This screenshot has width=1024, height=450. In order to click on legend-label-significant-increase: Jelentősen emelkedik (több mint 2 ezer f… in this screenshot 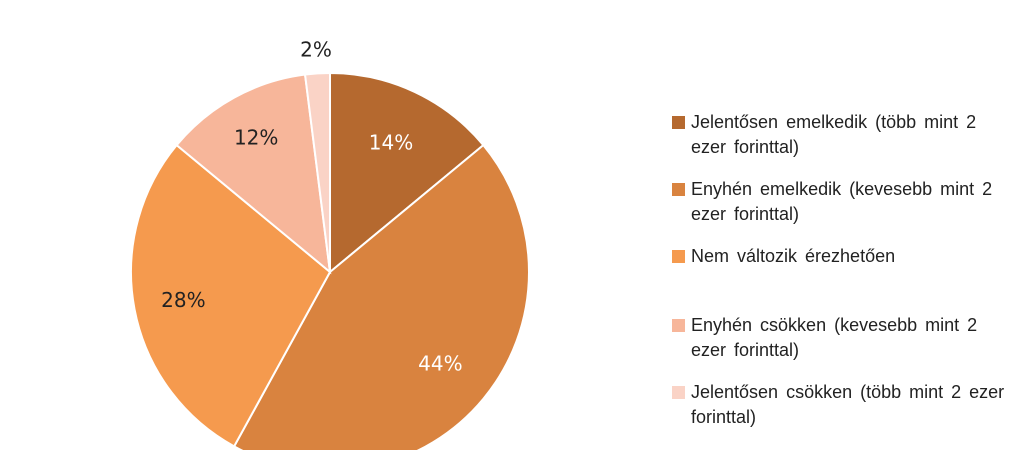, I will do `click(834, 134)`.